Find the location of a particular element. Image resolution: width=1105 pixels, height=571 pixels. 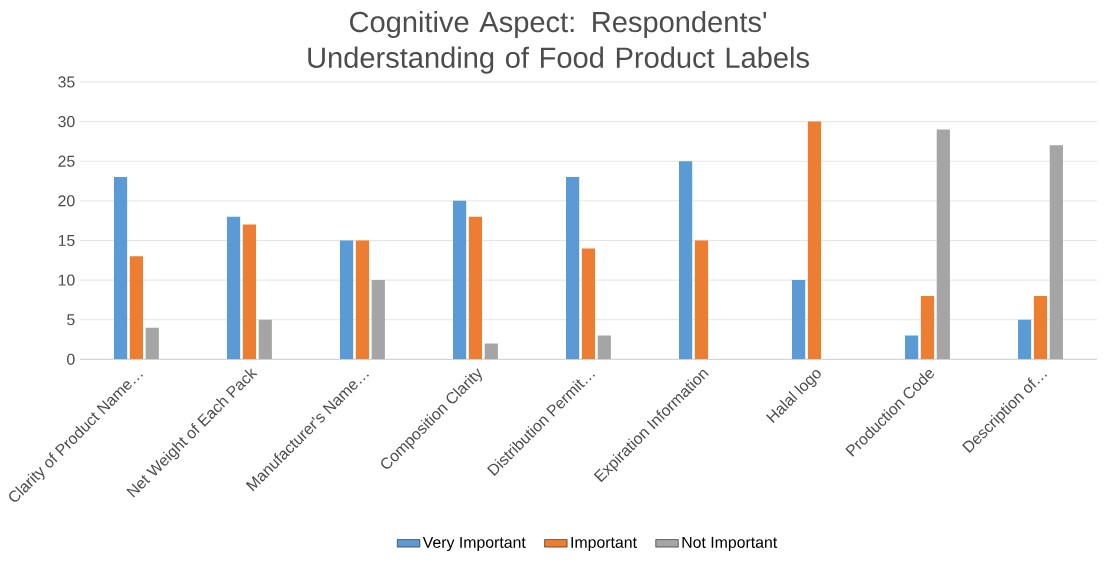

chart-title: Cognitive Aspect: Respondents' Understanding of Food Product Labels is located at coordinates (558, 42).